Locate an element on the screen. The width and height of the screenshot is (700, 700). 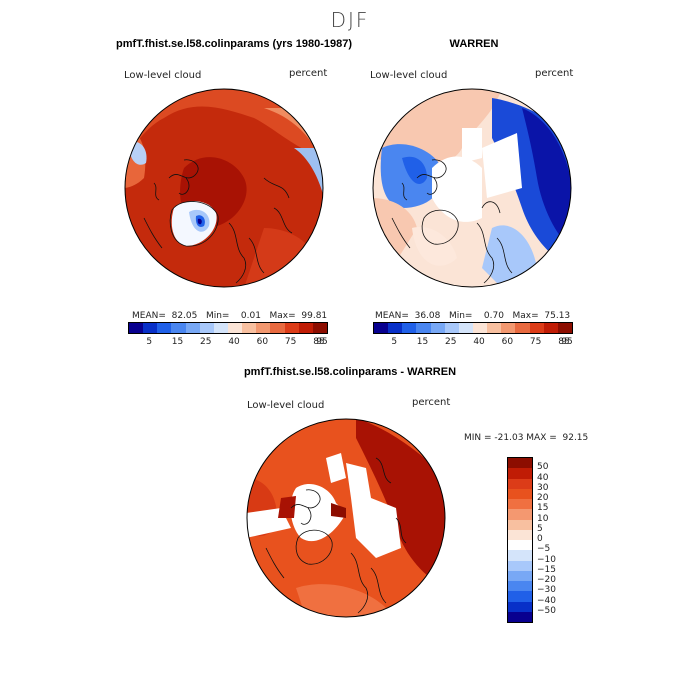
colorbar-tick-label: −50 is located at coordinates (546, 610).